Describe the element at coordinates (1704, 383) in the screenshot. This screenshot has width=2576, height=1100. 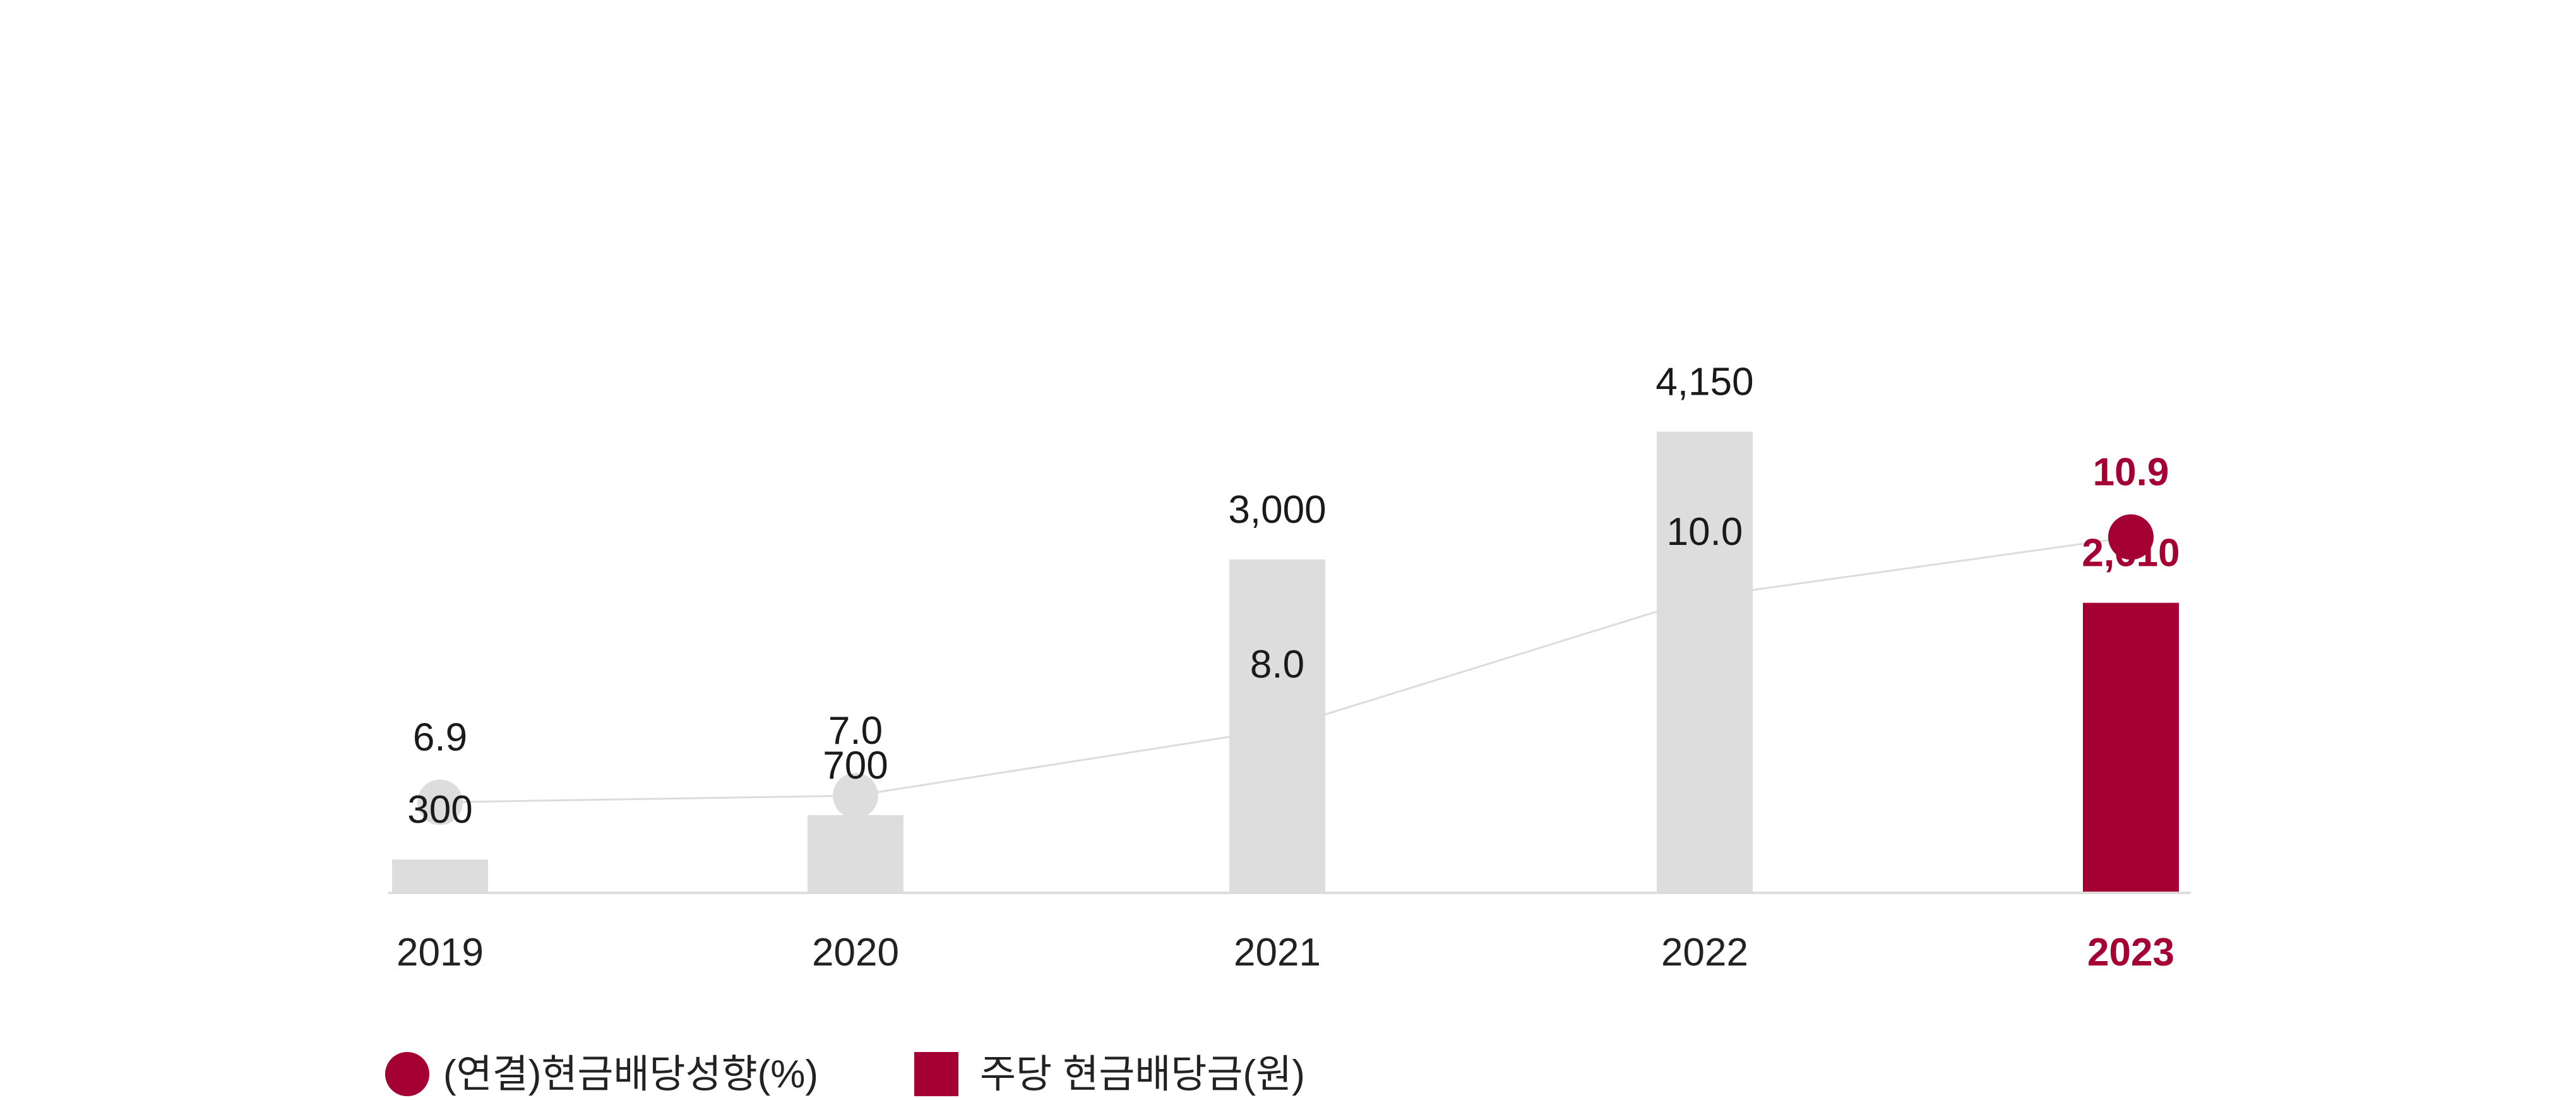
I see `bar-value-label-2022: 4,150` at that location.